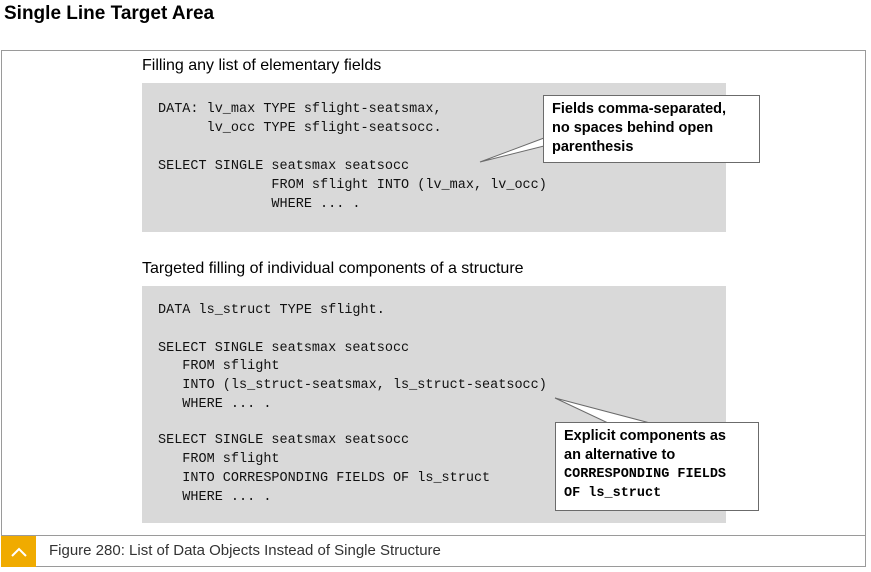  I want to click on code-line: INTO CORRESPONDING FIELDS OF ls_struct, so click(324, 478).